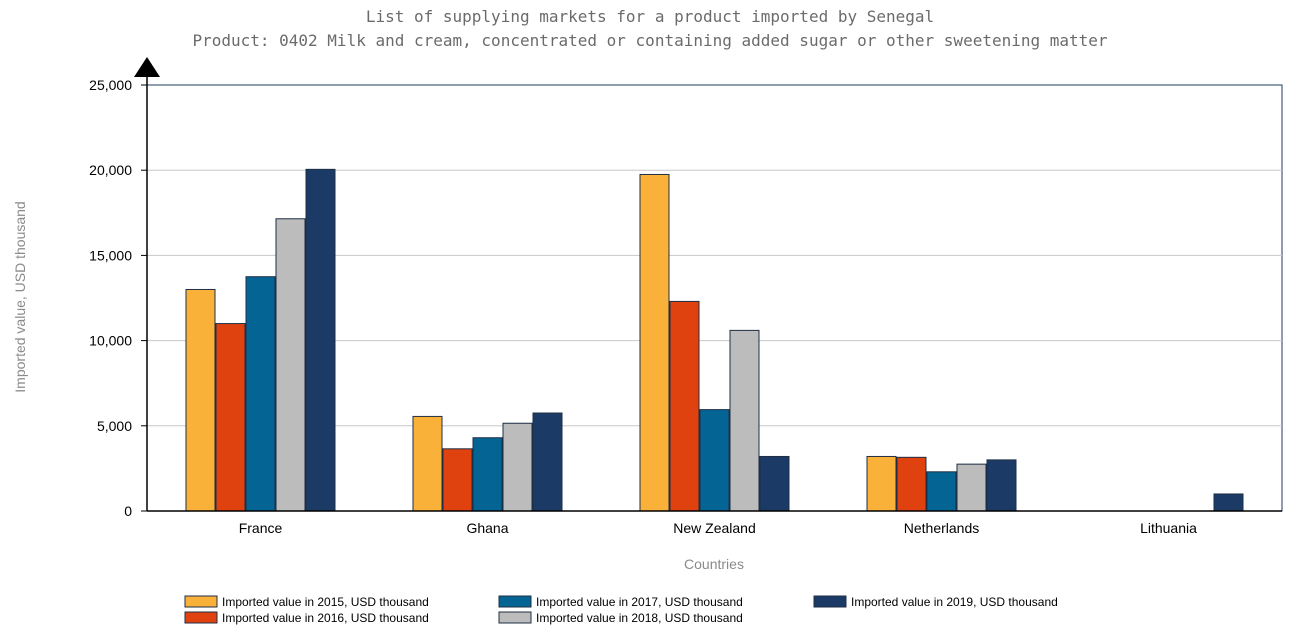  Describe the element at coordinates (128, 511) in the screenshot. I see `y-tick-label: 0` at that location.